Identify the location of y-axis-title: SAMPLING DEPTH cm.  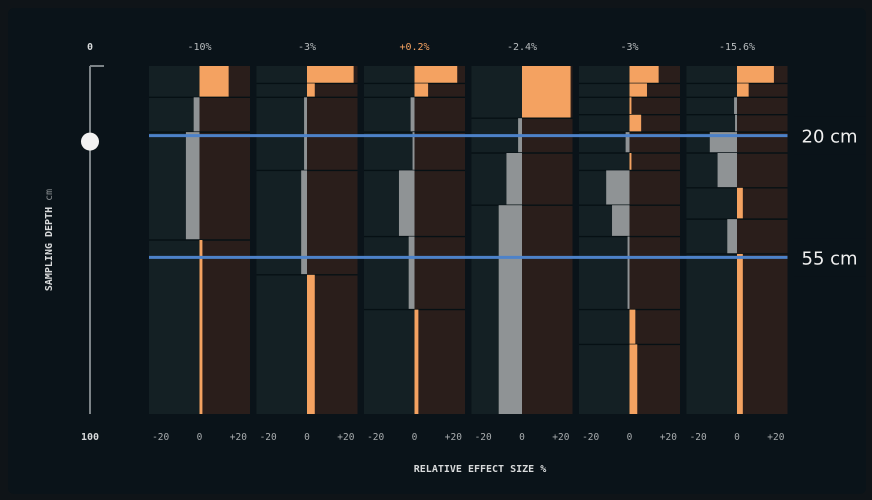
(49, 240).